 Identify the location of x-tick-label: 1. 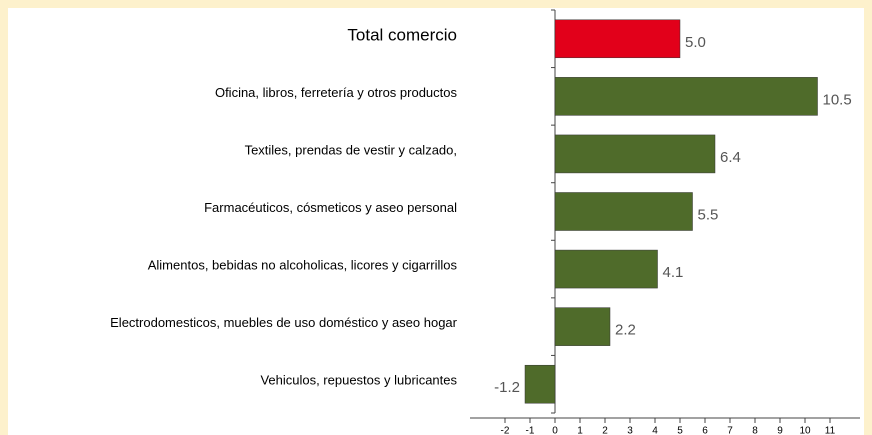
(580, 430).